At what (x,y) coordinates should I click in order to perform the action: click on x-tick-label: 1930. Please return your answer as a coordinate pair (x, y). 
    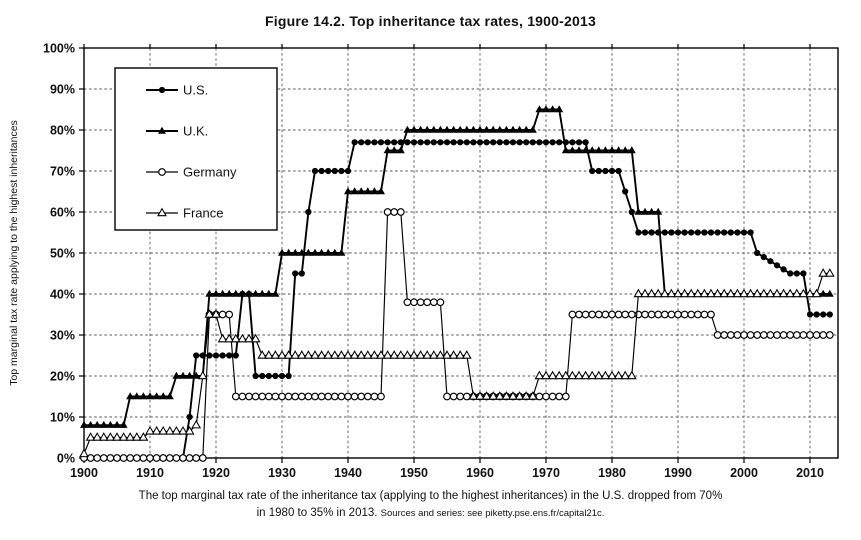
    Looking at the image, I should click on (282, 473).